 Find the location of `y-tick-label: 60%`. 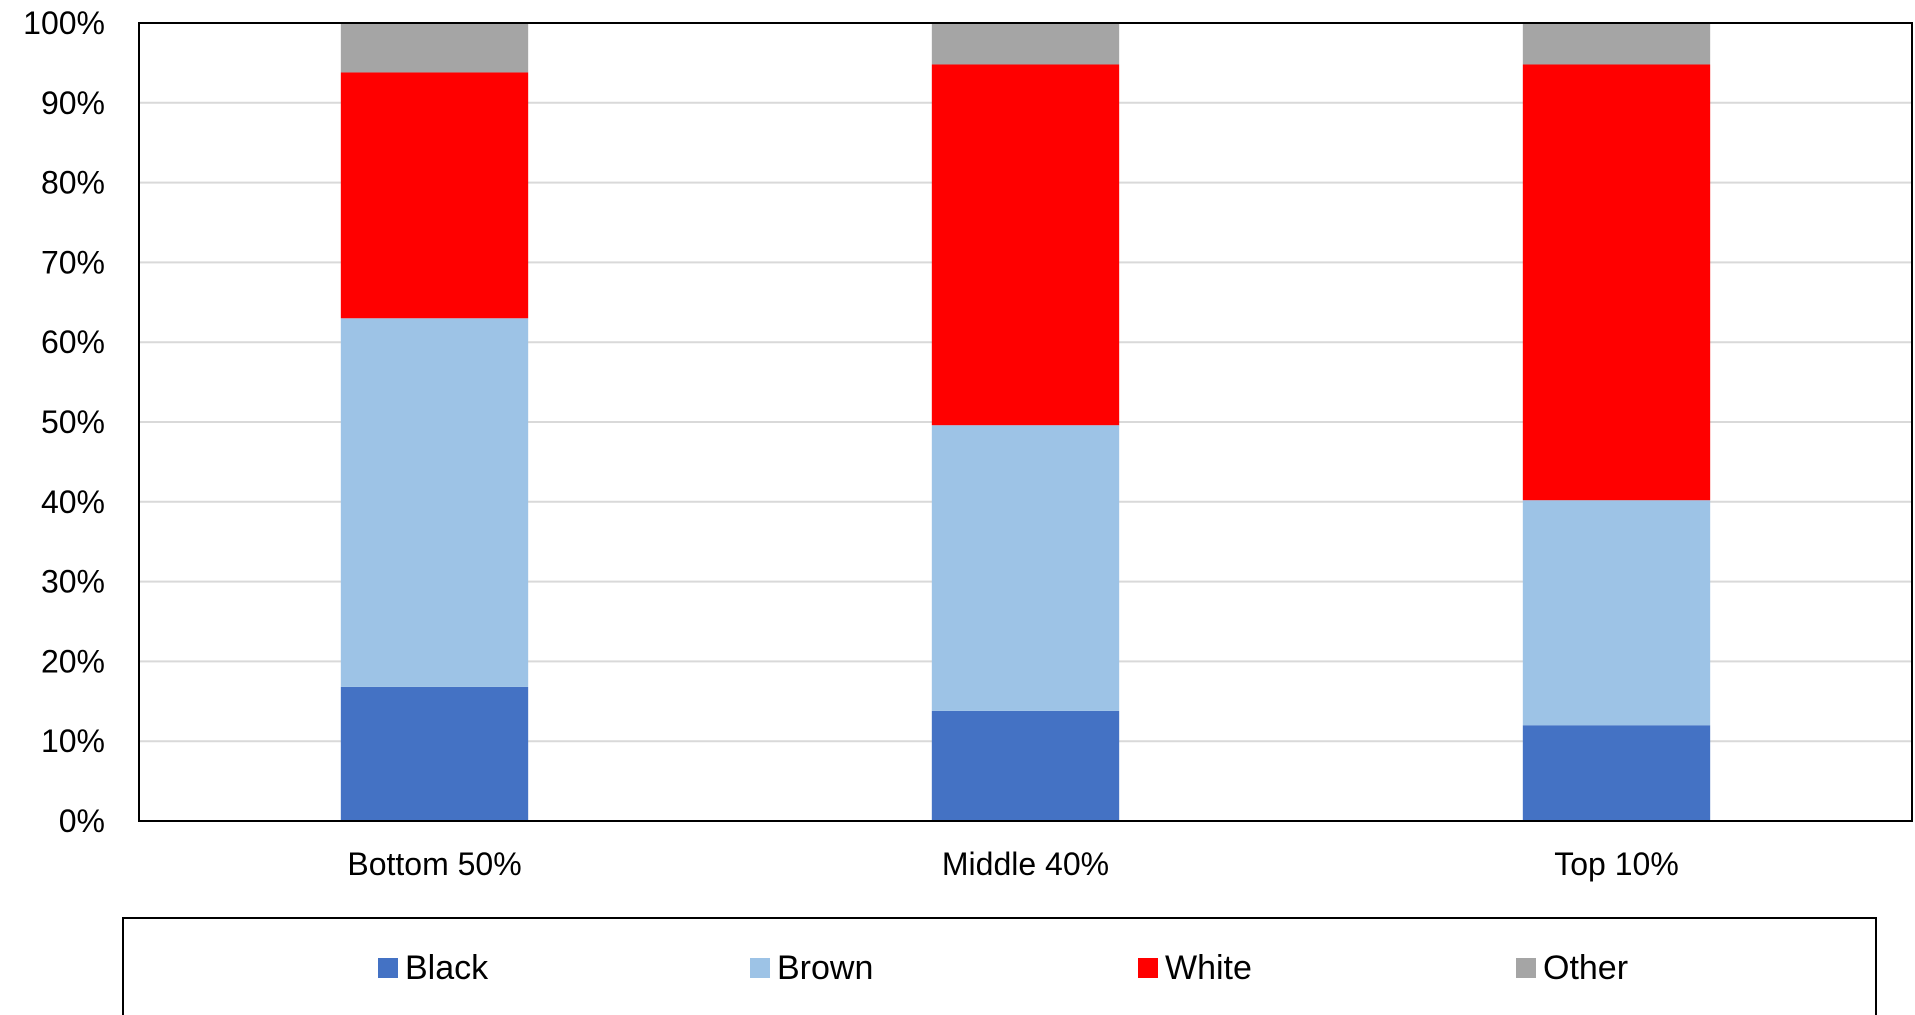

y-tick-label: 60% is located at coordinates (73, 342).